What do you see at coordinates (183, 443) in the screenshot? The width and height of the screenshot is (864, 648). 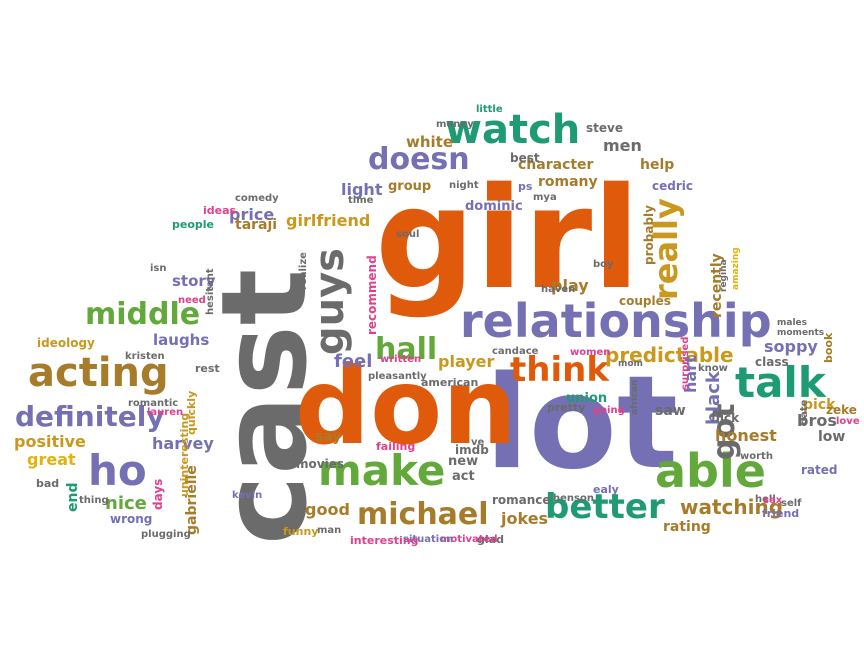 I see `word-harvey: harvey` at bounding box center [183, 443].